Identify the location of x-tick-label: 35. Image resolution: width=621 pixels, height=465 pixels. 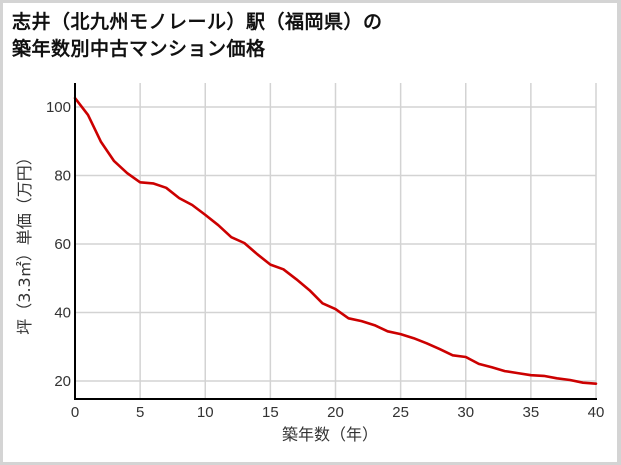
(531, 412).